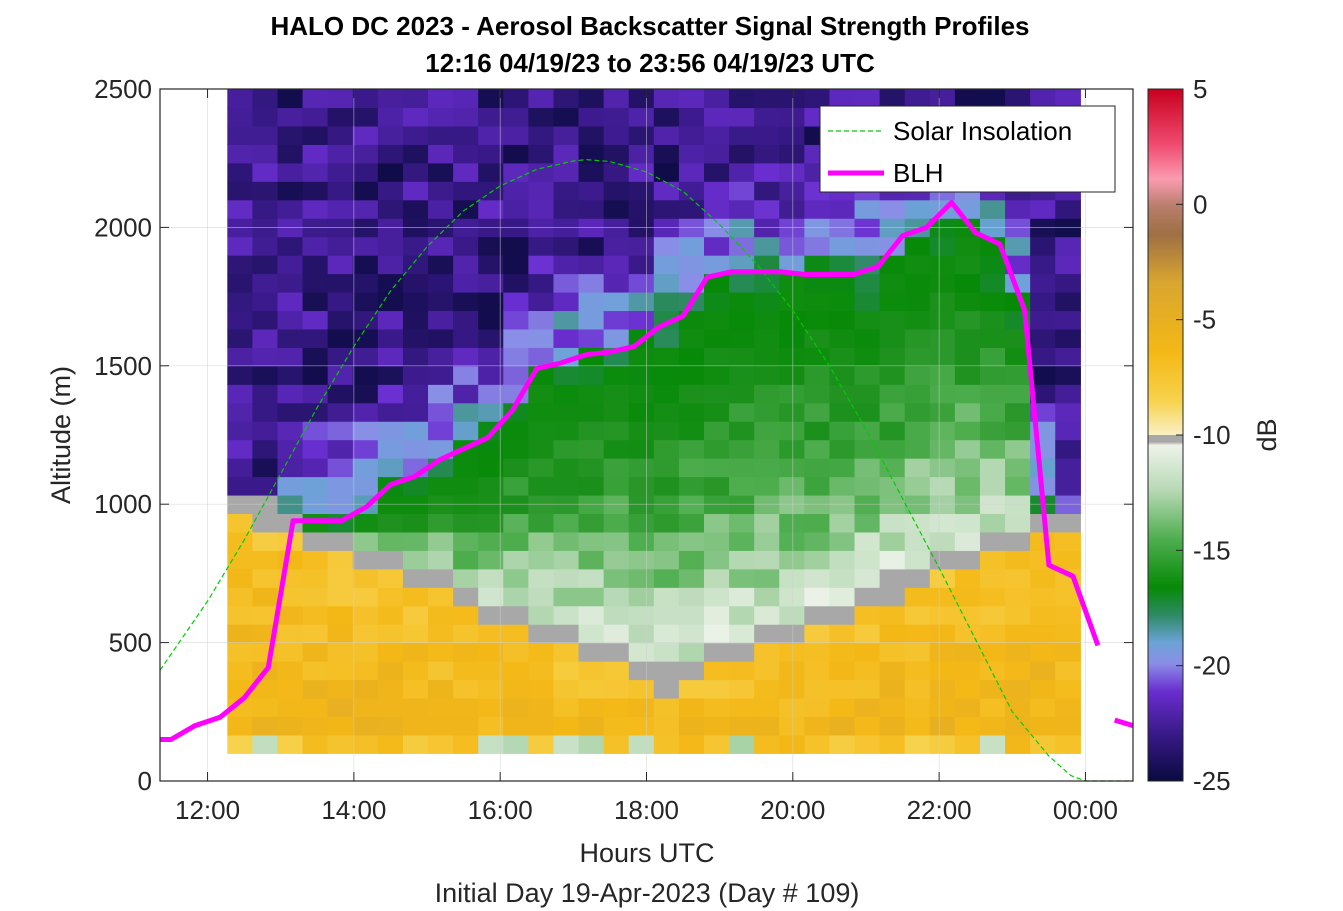  What do you see at coordinates (646, 810) in the screenshot?
I see `x-tick-label: 18:00` at bounding box center [646, 810].